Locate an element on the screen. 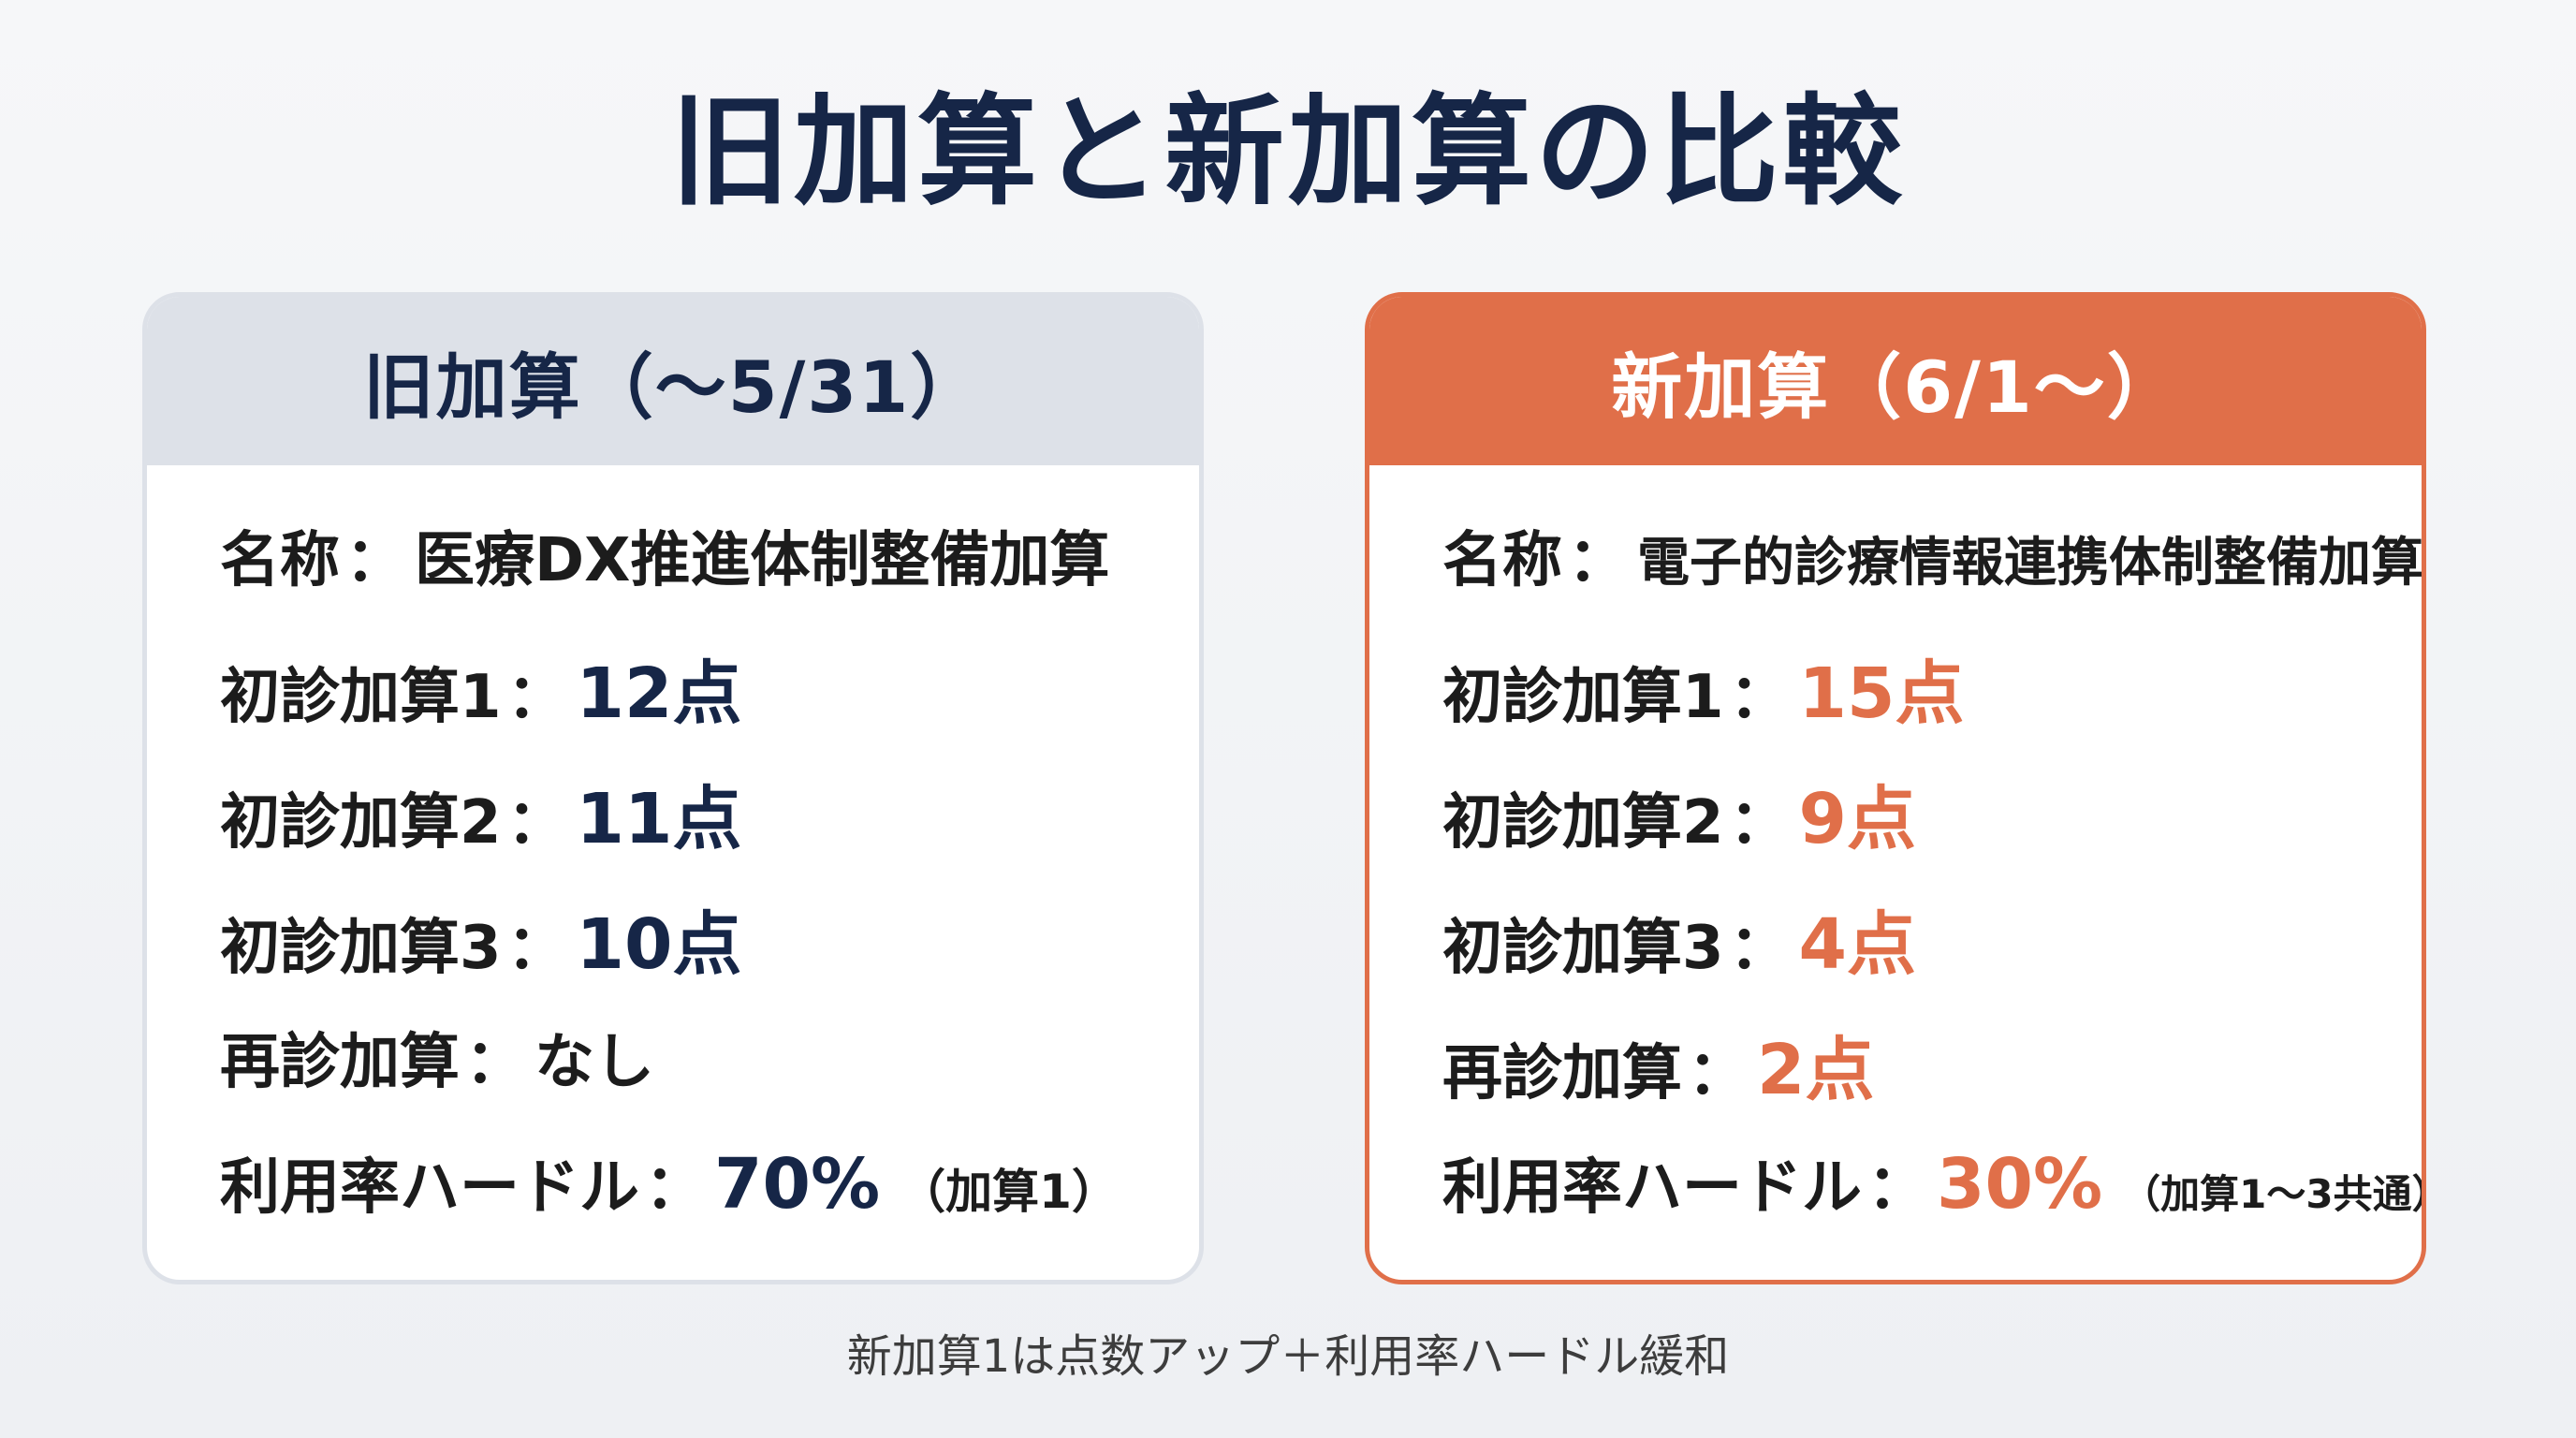 The width and height of the screenshot is (2576, 1438). row-value: 12点 is located at coordinates (659, 693).